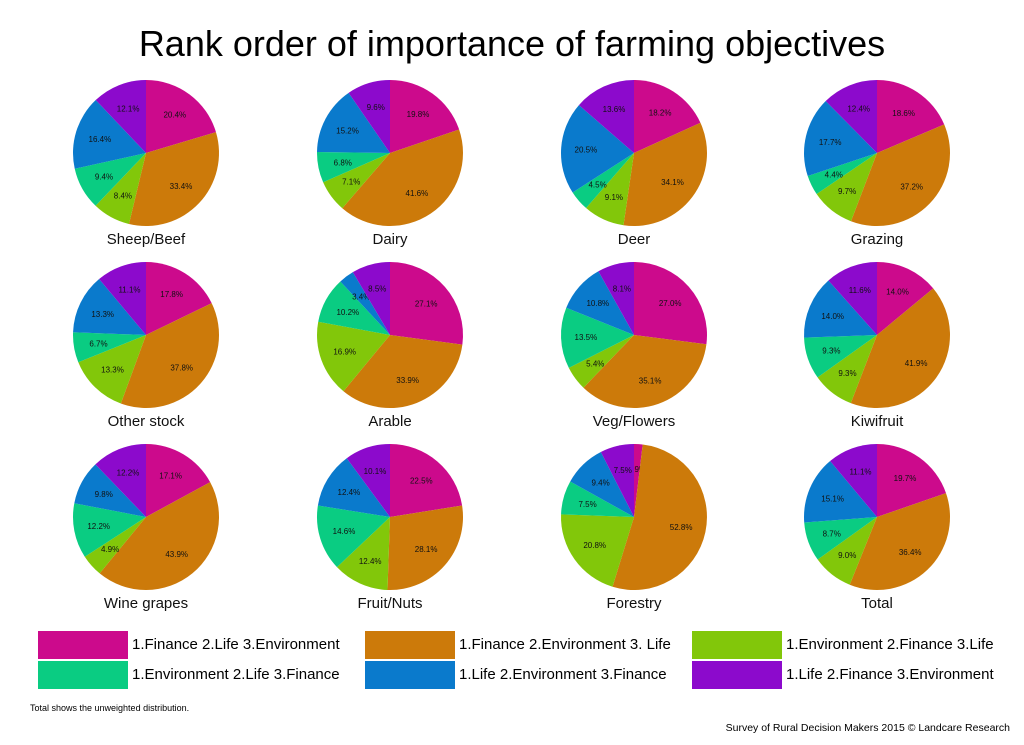 The image size is (1024, 745). What do you see at coordinates (344, 352) in the screenshot?
I see `slice-label: 16.9%` at bounding box center [344, 352].